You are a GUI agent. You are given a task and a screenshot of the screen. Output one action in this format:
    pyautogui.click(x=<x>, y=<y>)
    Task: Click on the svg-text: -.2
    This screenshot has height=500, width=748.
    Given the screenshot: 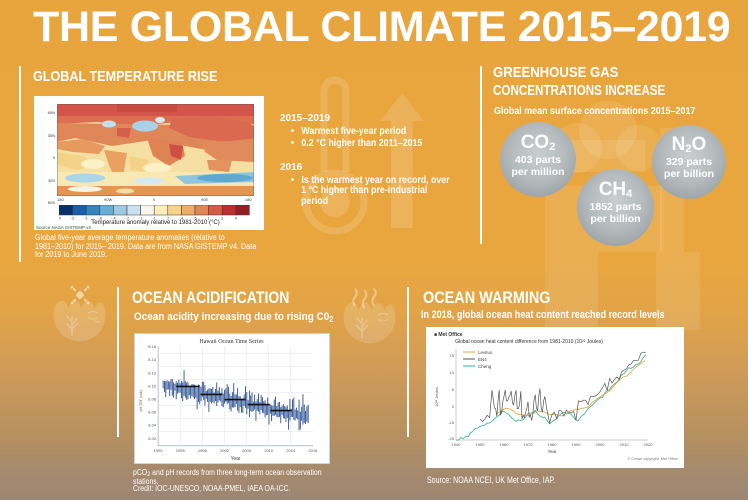 What is the action you would take?
    pyautogui.click(x=127, y=219)
    